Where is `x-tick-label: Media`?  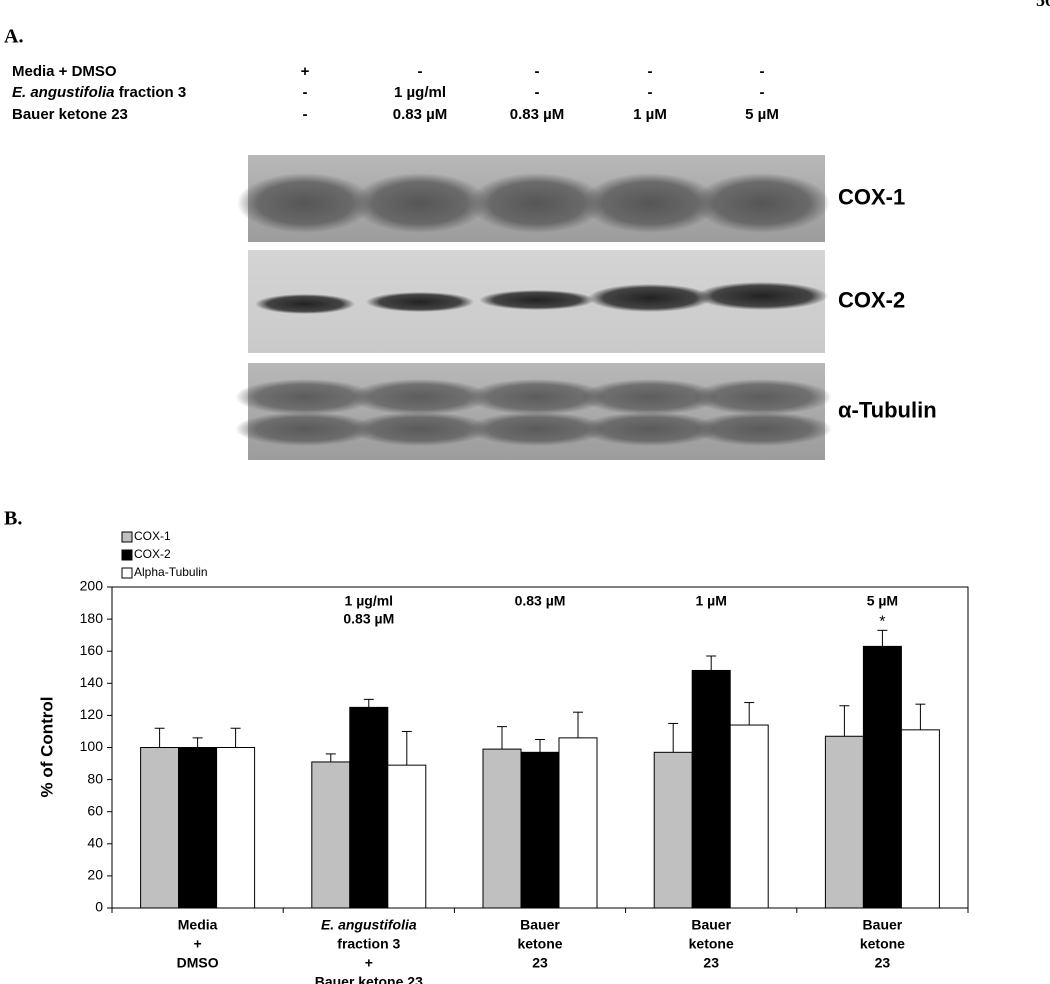 x-tick-label: Media is located at coordinates (198, 925).